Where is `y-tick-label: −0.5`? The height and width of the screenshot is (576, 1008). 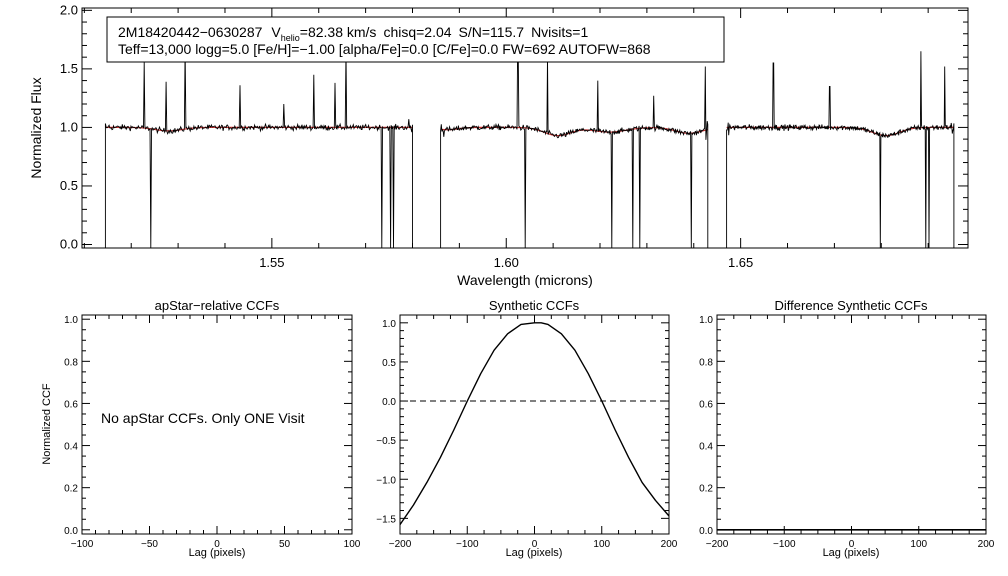
y-tick-label: −0.5 is located at coordinates (386, 441).